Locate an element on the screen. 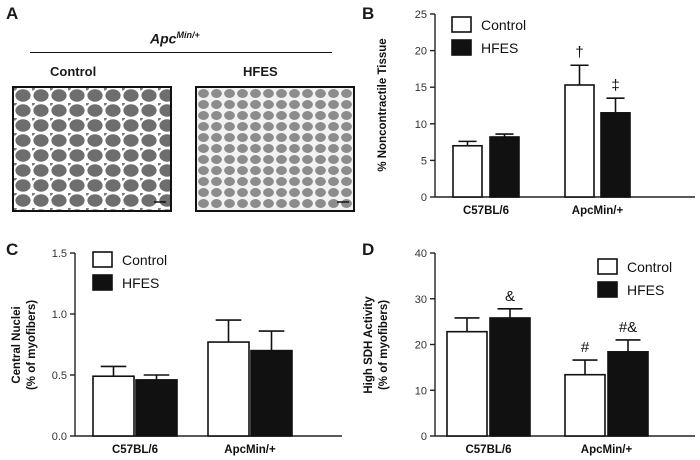 The height and width of the screenshot is (460, 700). micrograph-hfes-label: HFES is located at coordinates (260, 71).